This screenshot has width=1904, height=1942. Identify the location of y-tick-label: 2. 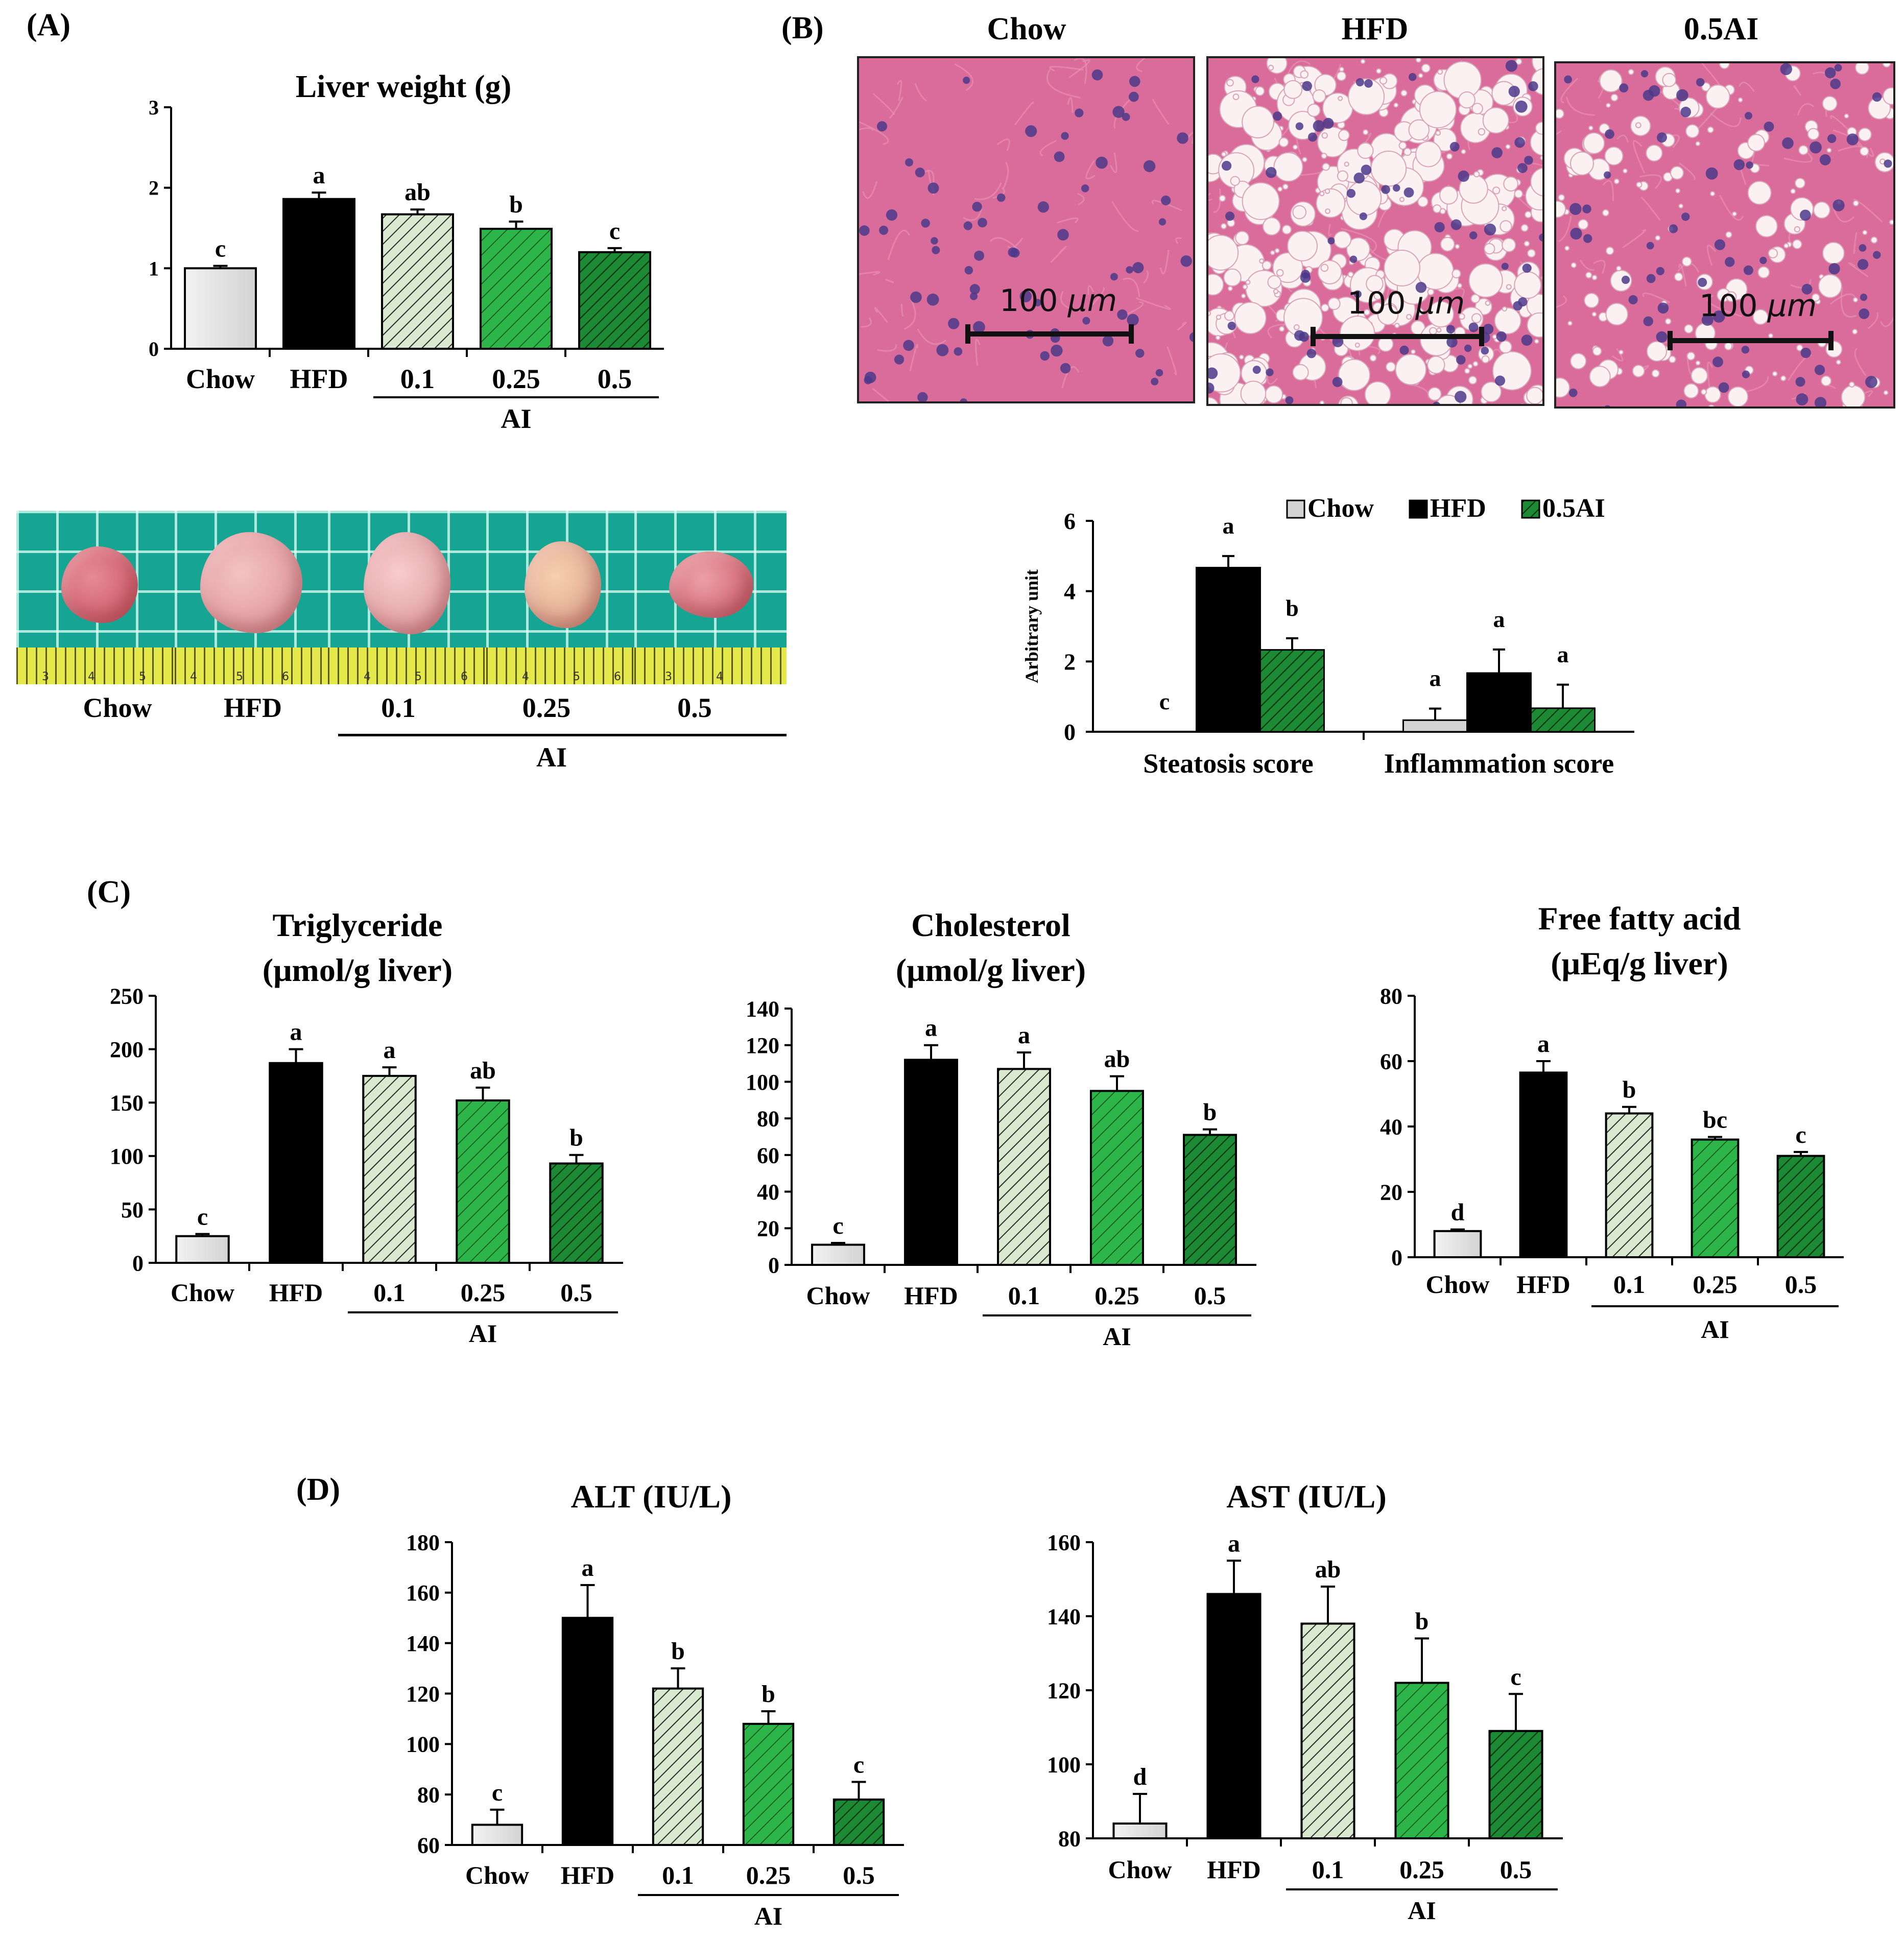
(1070, 662).